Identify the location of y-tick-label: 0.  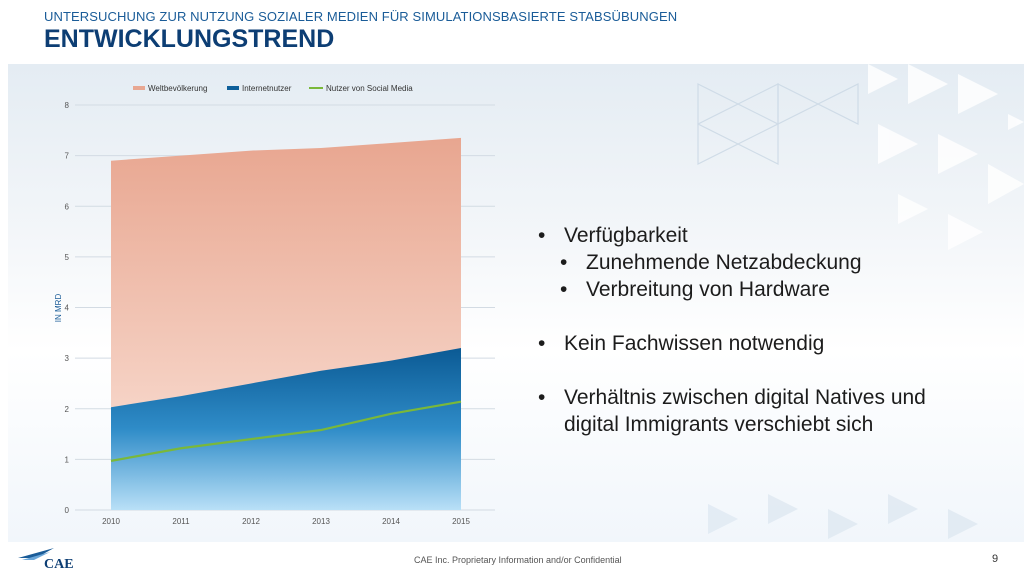
(67, 510).